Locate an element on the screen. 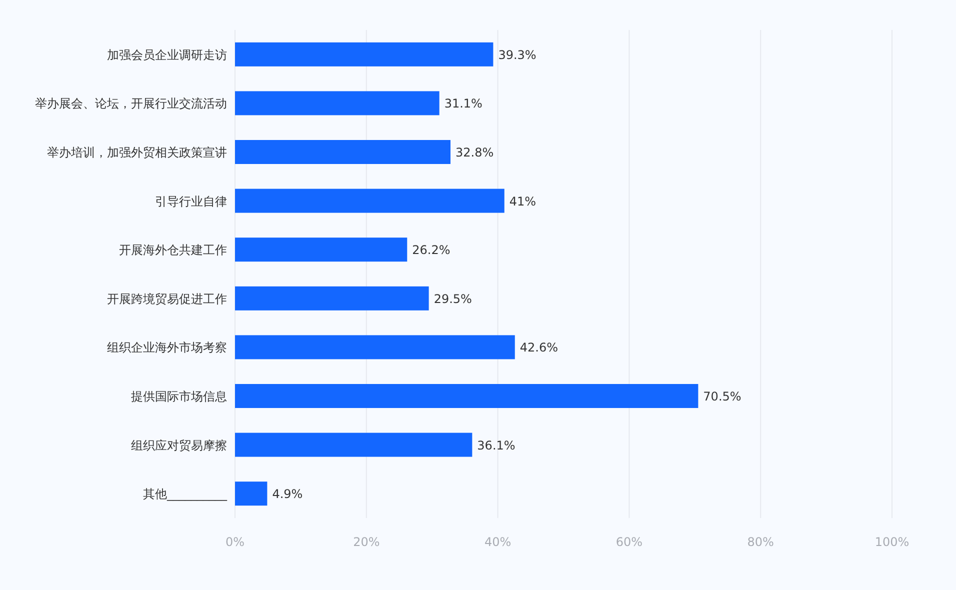 This screenshot has width=956, height=590. y-tick-label: 举办培训，加强外贸相关政策宣讲 is located at coordinates (137, 153).